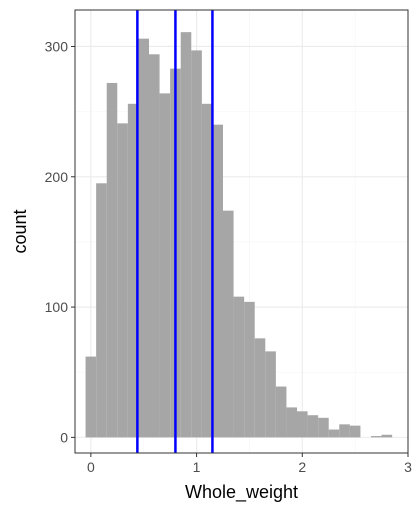  I want to click on x-axis-title: Whole_weight, so click(241, 492).